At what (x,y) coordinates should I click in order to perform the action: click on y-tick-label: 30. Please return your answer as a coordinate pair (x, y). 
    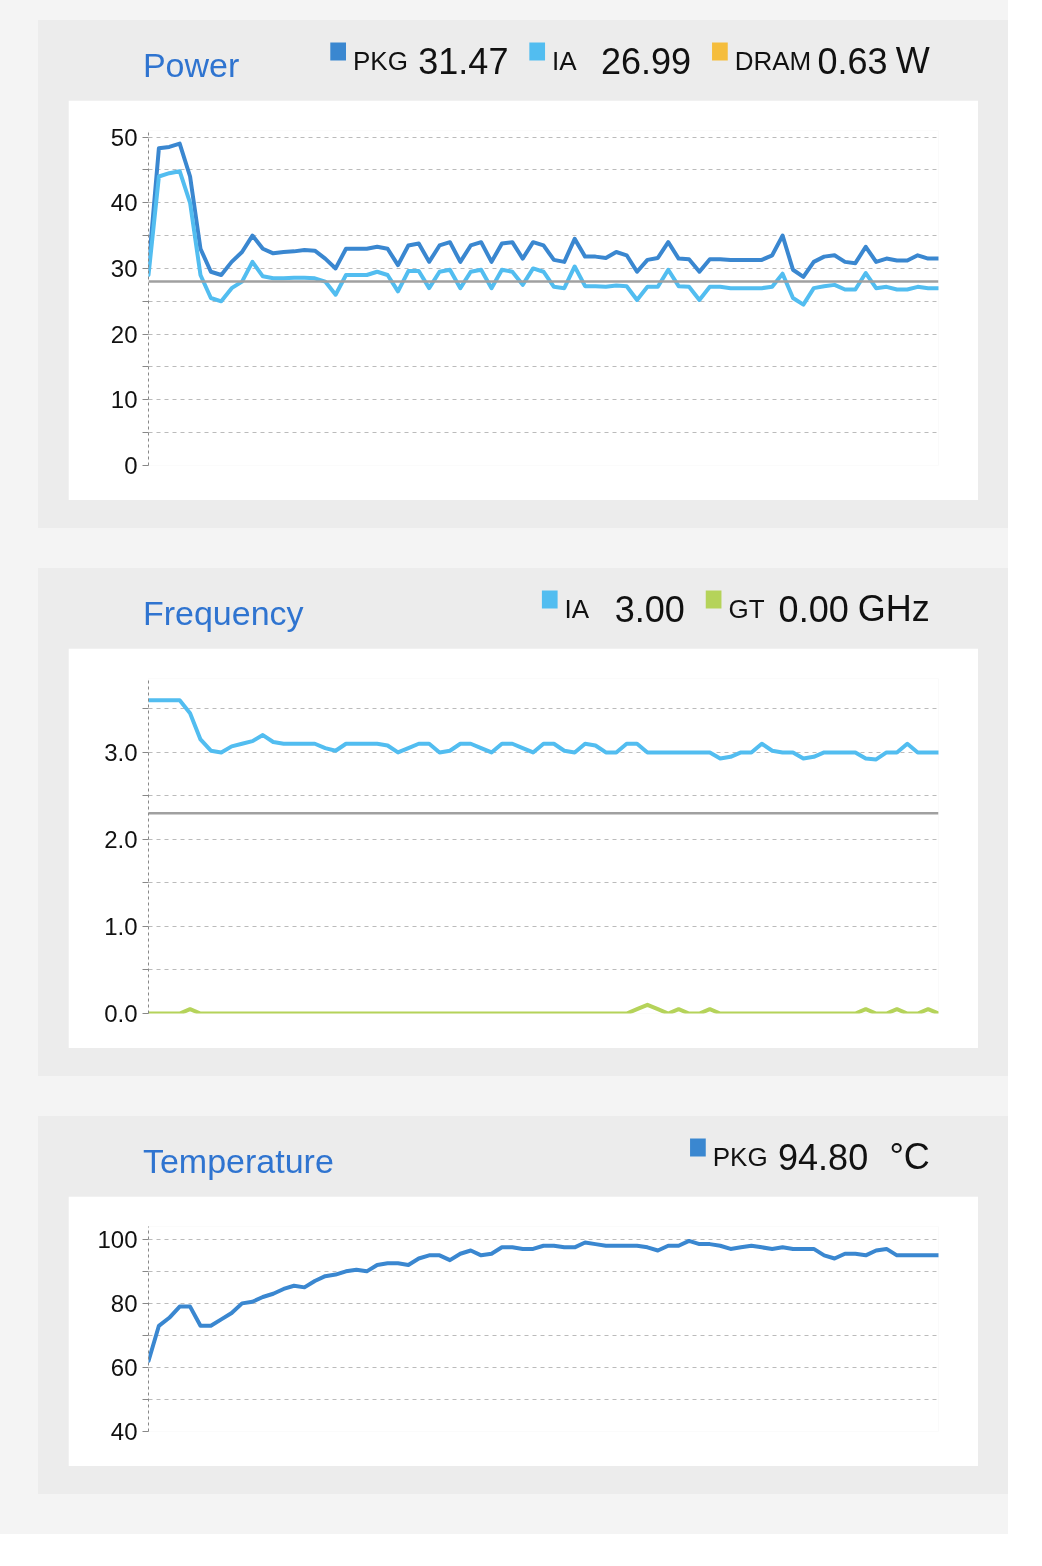
    Looking at the image, I should click on (124, 268).